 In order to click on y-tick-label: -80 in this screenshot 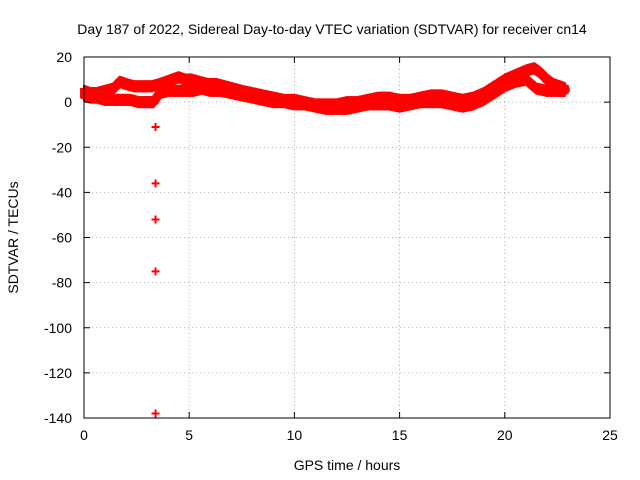, I will do `click(62, 283)`.